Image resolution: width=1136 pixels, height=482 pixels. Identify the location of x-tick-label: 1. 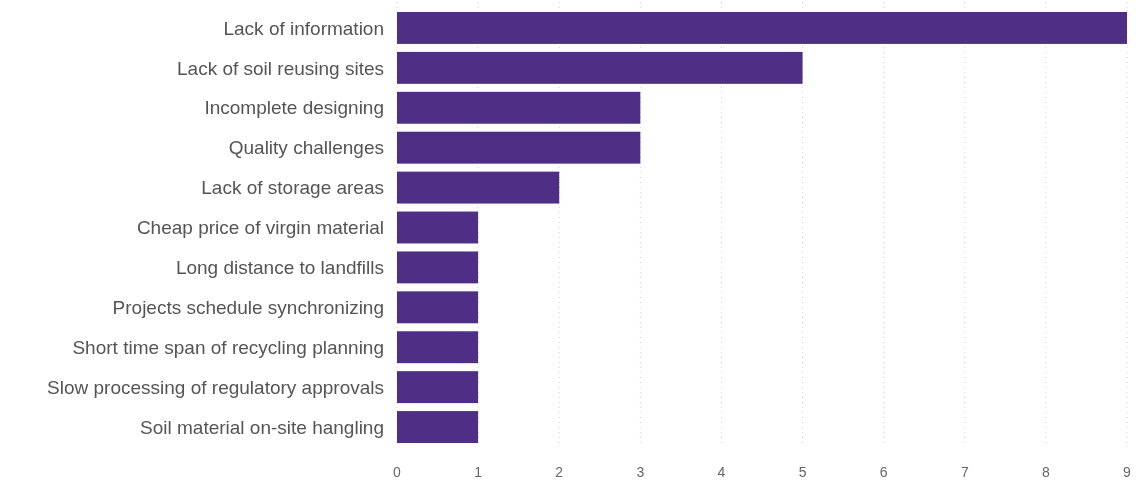
(478, 472).